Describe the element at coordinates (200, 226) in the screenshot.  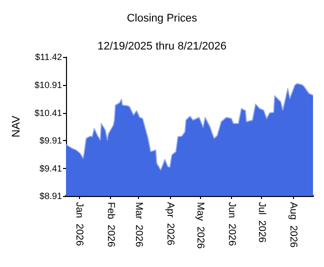
I see `x-tick-label: May 2026` at that location.